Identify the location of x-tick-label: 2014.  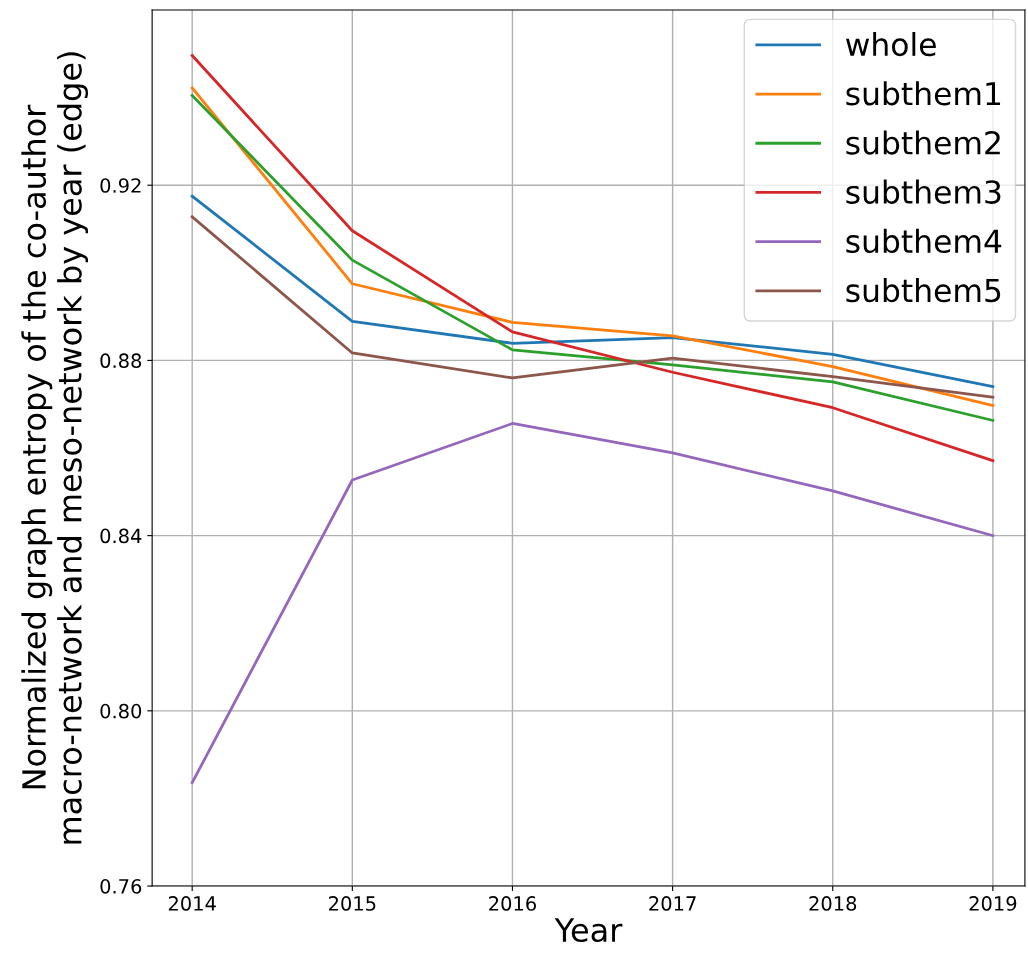
(192, 903).